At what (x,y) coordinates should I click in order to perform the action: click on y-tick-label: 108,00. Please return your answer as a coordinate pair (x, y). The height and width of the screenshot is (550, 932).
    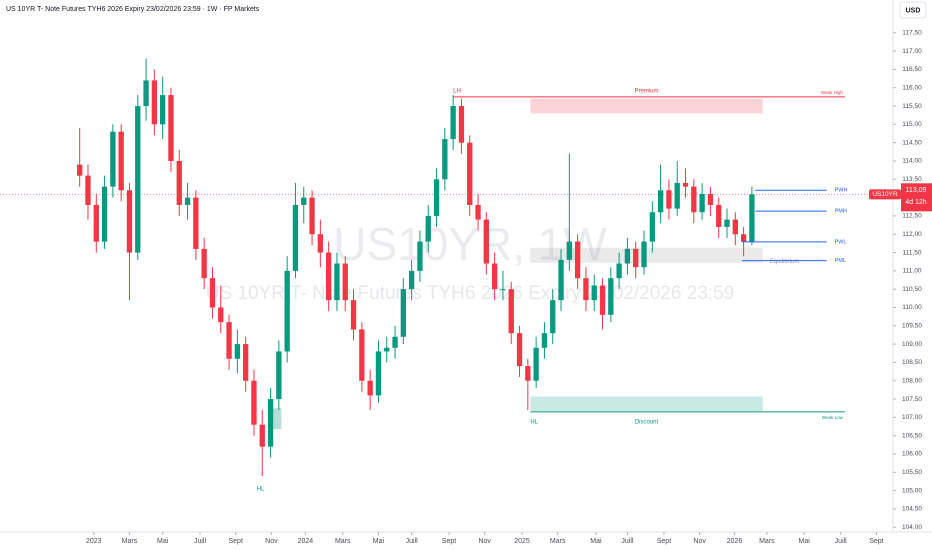
    Looking at the image, I should click on (912, 380).